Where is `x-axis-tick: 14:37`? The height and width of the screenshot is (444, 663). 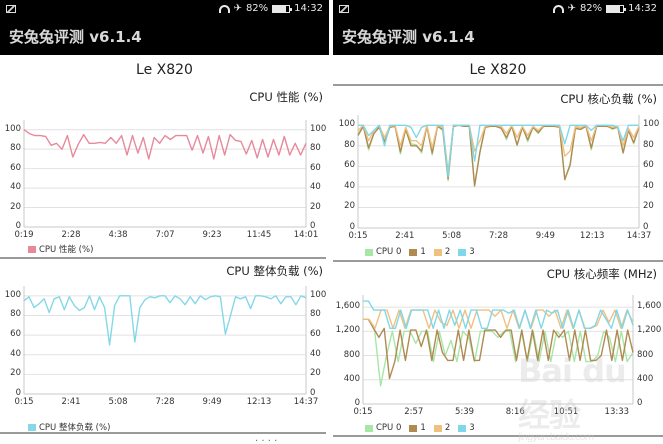
x-axis-tick: 14:37 is located at coordinates (306, 402).